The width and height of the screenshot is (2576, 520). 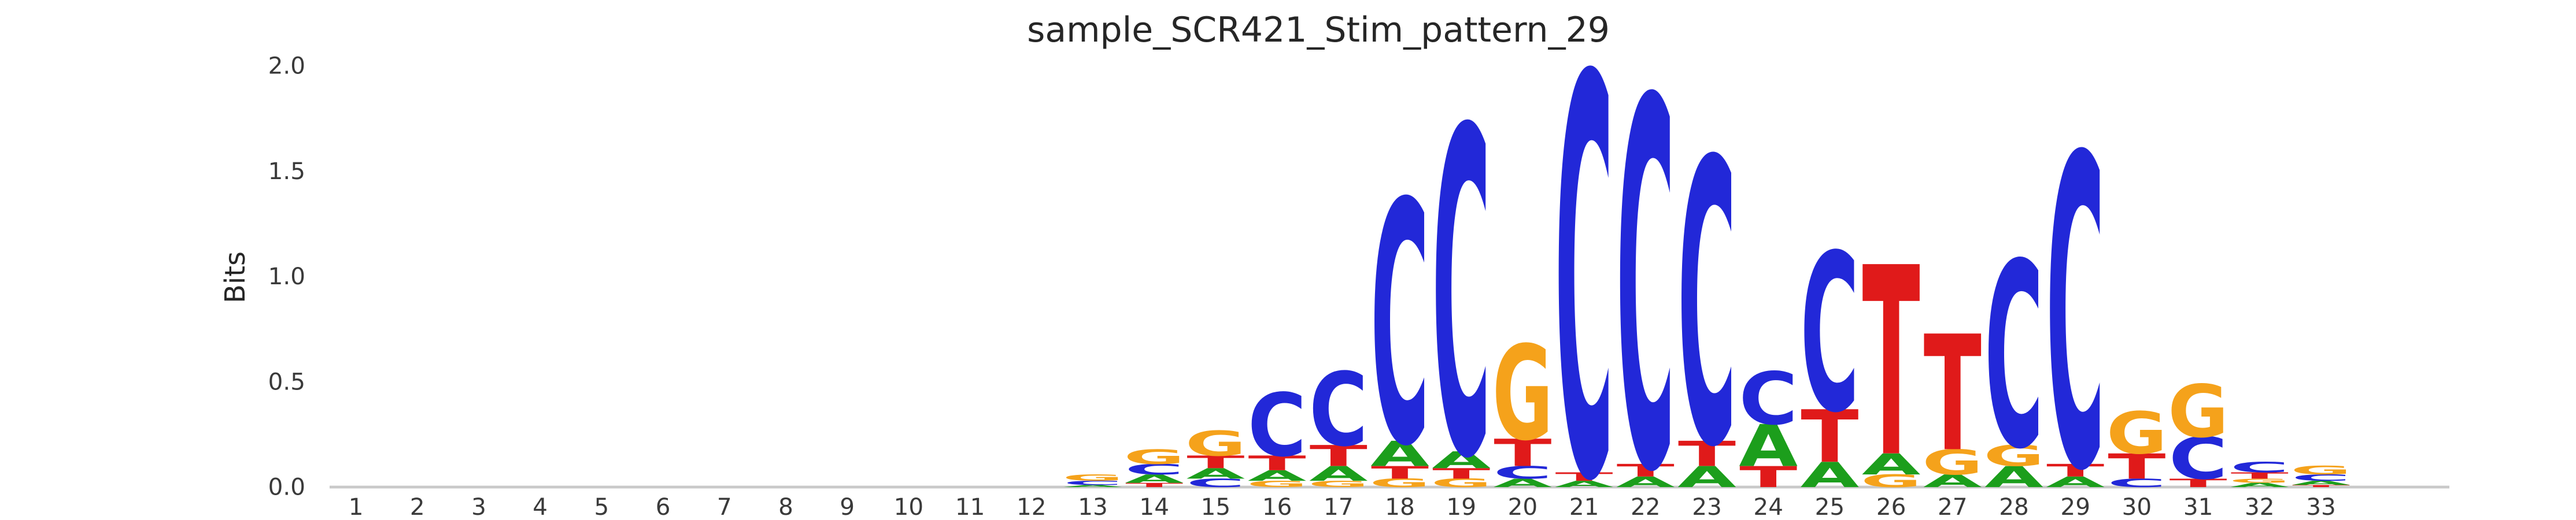 I want to click on x-tick-label: 9, so click(x=847, y=506).